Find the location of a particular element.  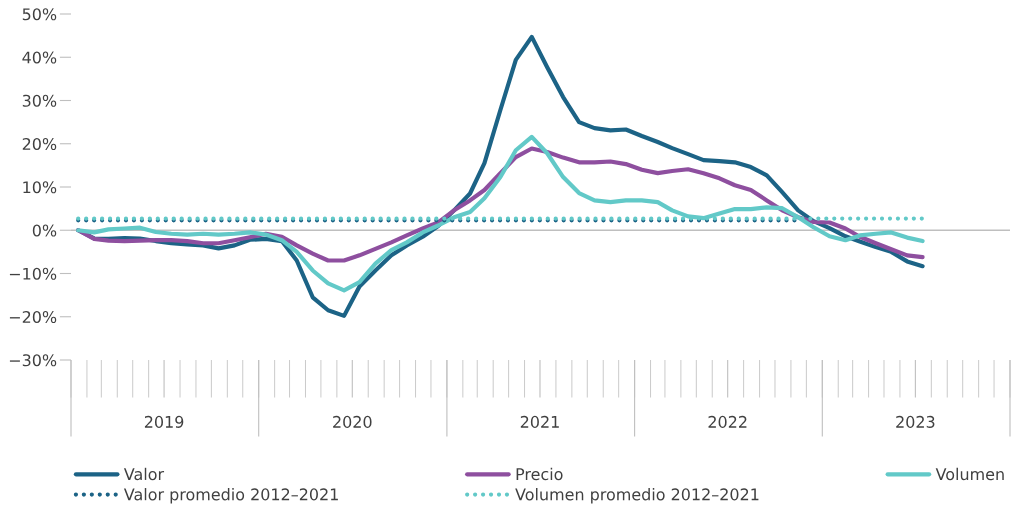

legend-label: Precio is located at coordinates (539, 474).